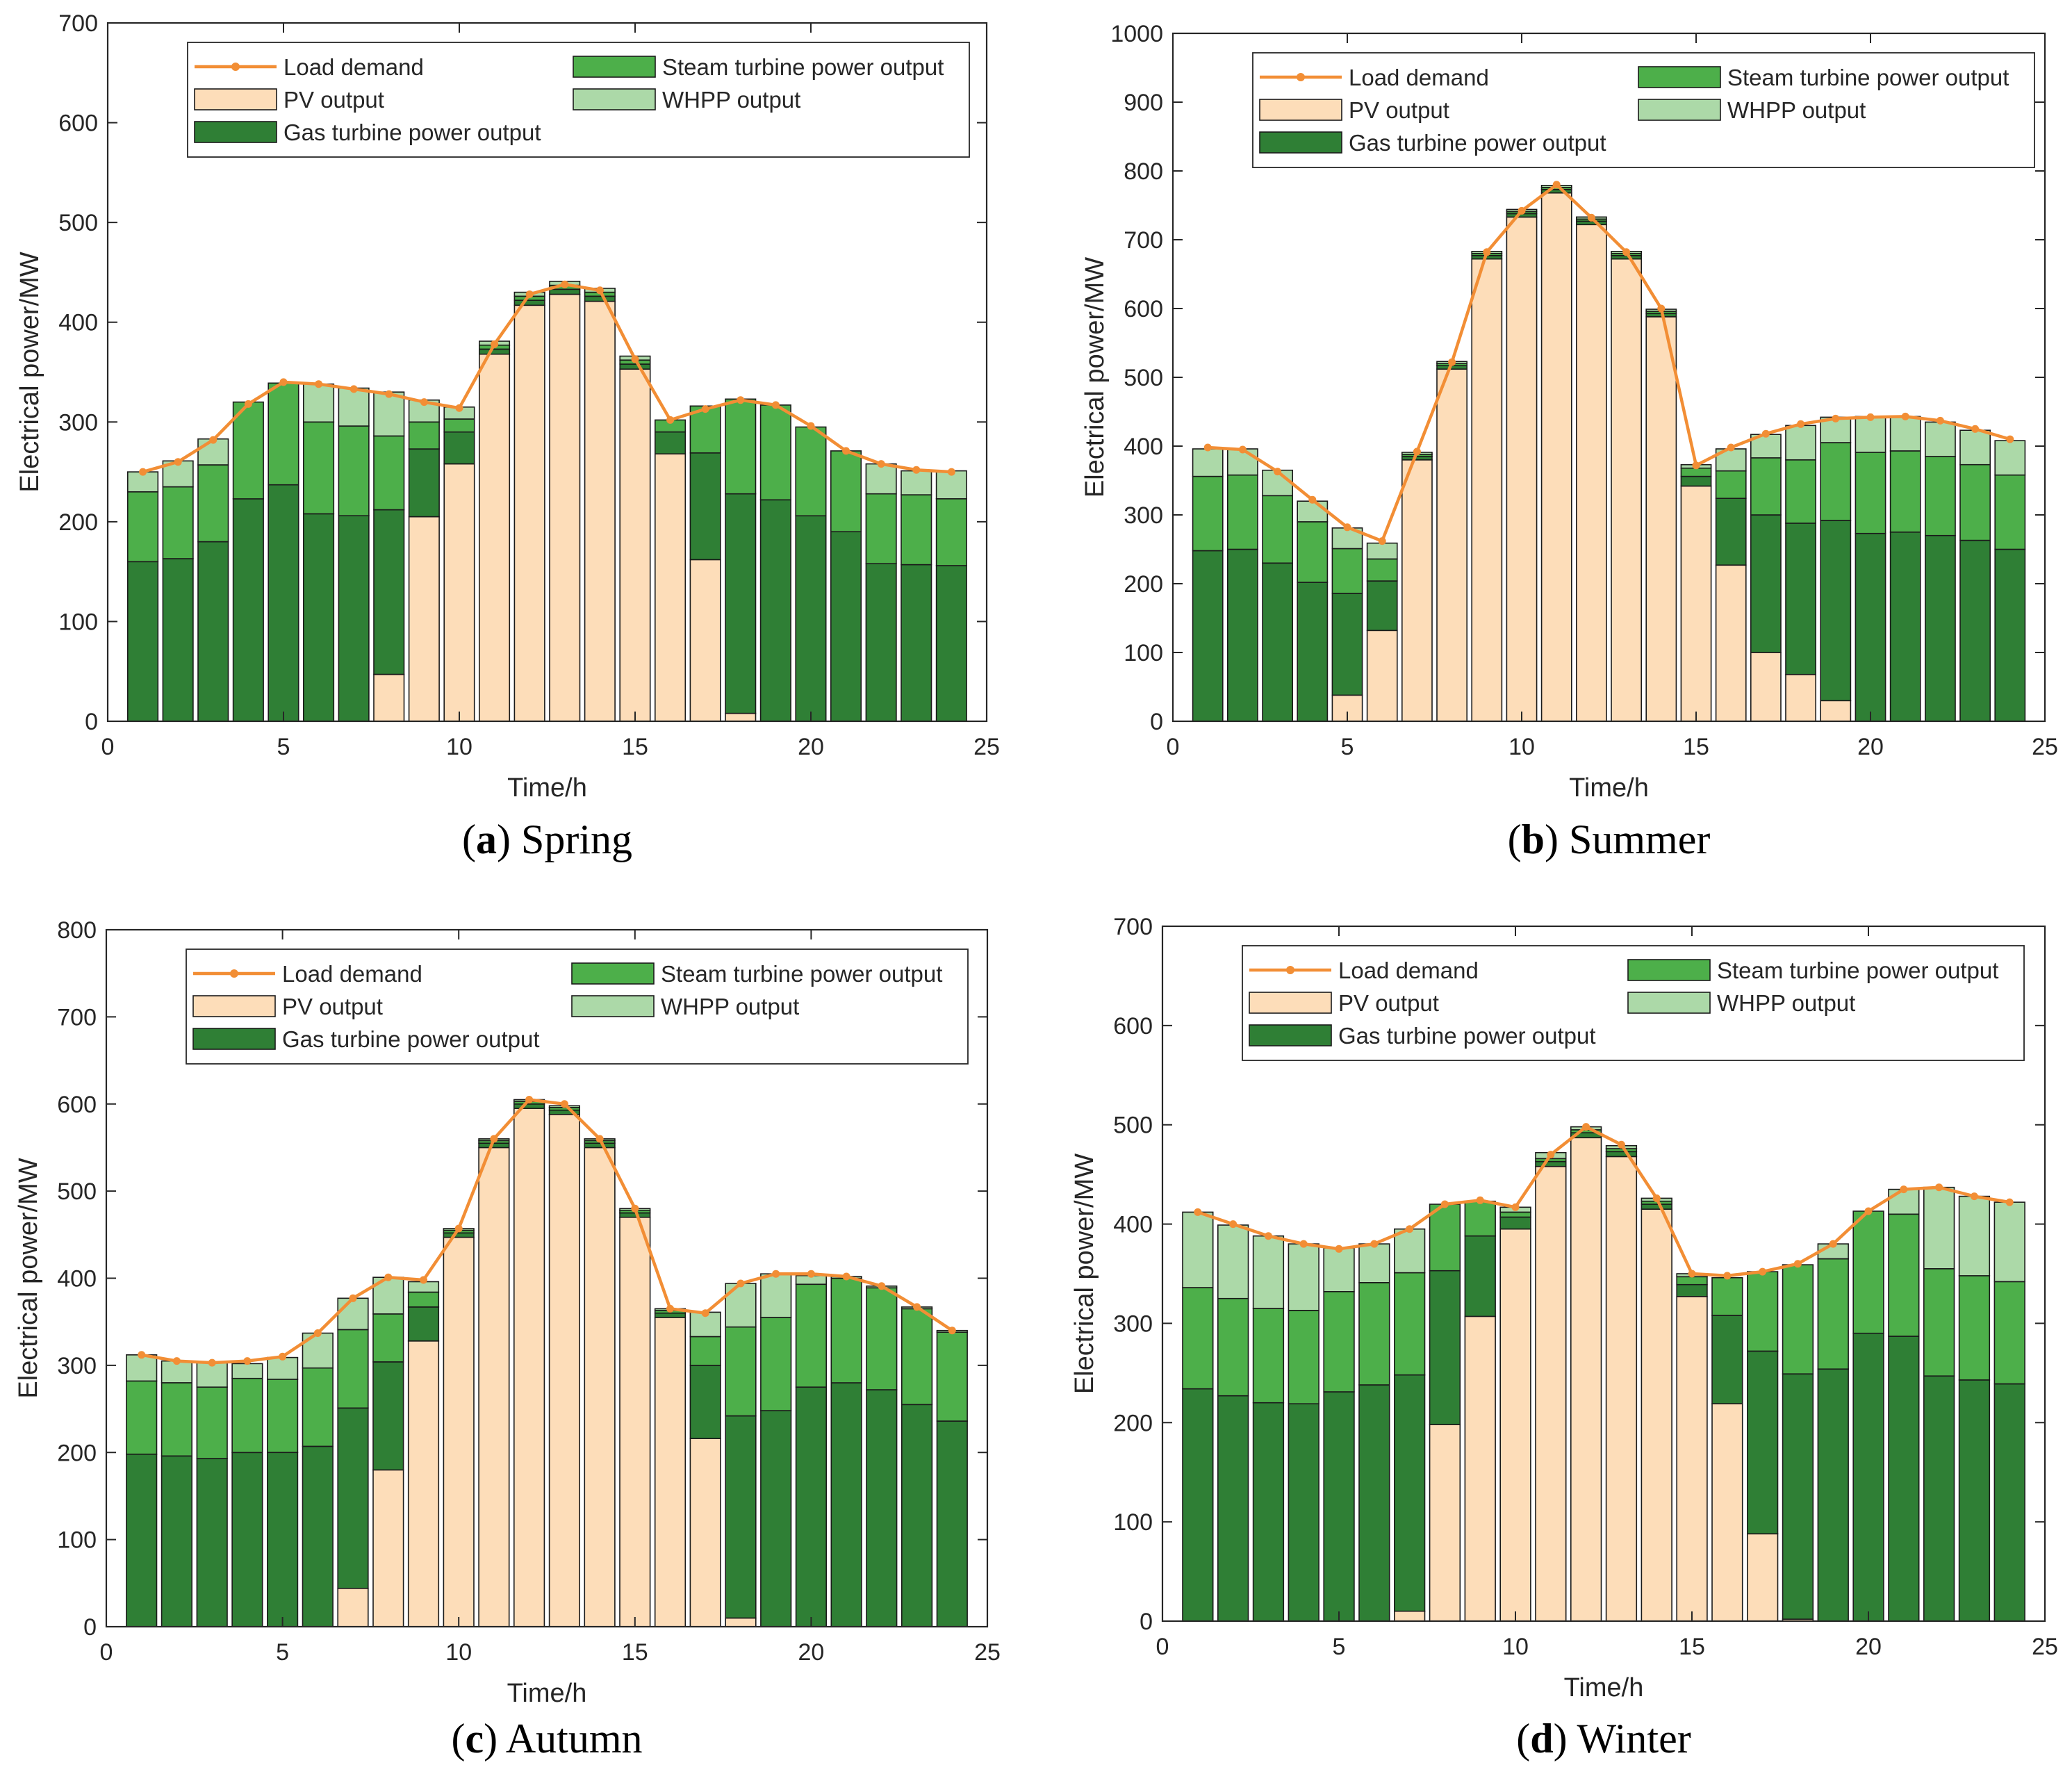  I want to click on caption-letter: a, so click(486, 839).